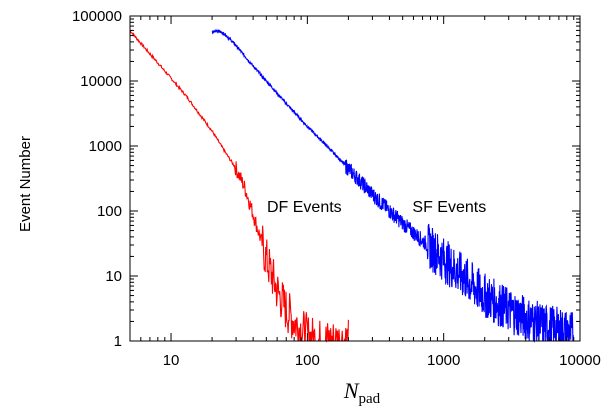 The width and height of the screenshot is (611, 417). What do you see at coordinates (376, 207) in the screenshot?
I see `annotations: DF Events SF Events` at bounding box center [376, 207].